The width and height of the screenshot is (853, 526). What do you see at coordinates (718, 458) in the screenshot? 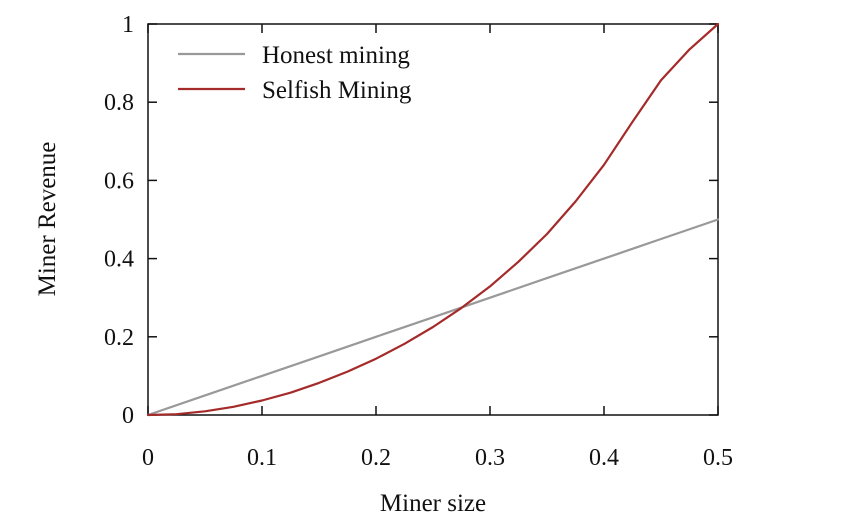
I see `x-tick-label: 0.5` at bounding box center [718, 458].